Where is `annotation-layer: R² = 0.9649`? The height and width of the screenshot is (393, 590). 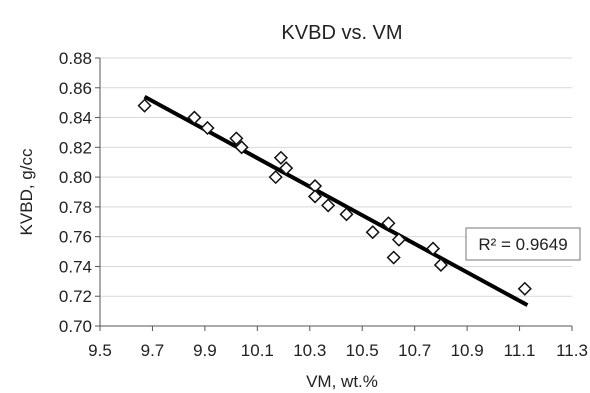 annotation-layer: R² = 0.9649 is located at coordinates (523, 244).